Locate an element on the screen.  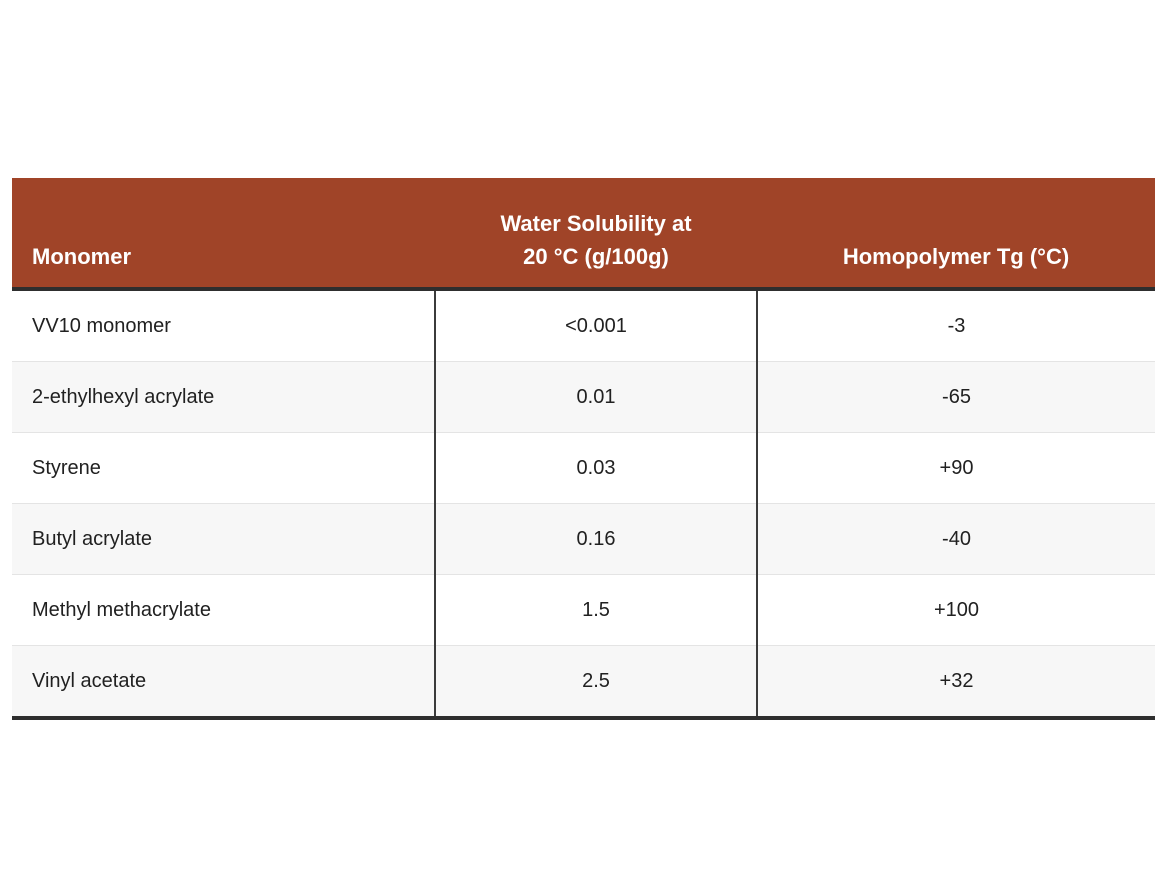
header-water-solubility-line2: 20 °C (g/100g) is located at coordinates (596, 256).